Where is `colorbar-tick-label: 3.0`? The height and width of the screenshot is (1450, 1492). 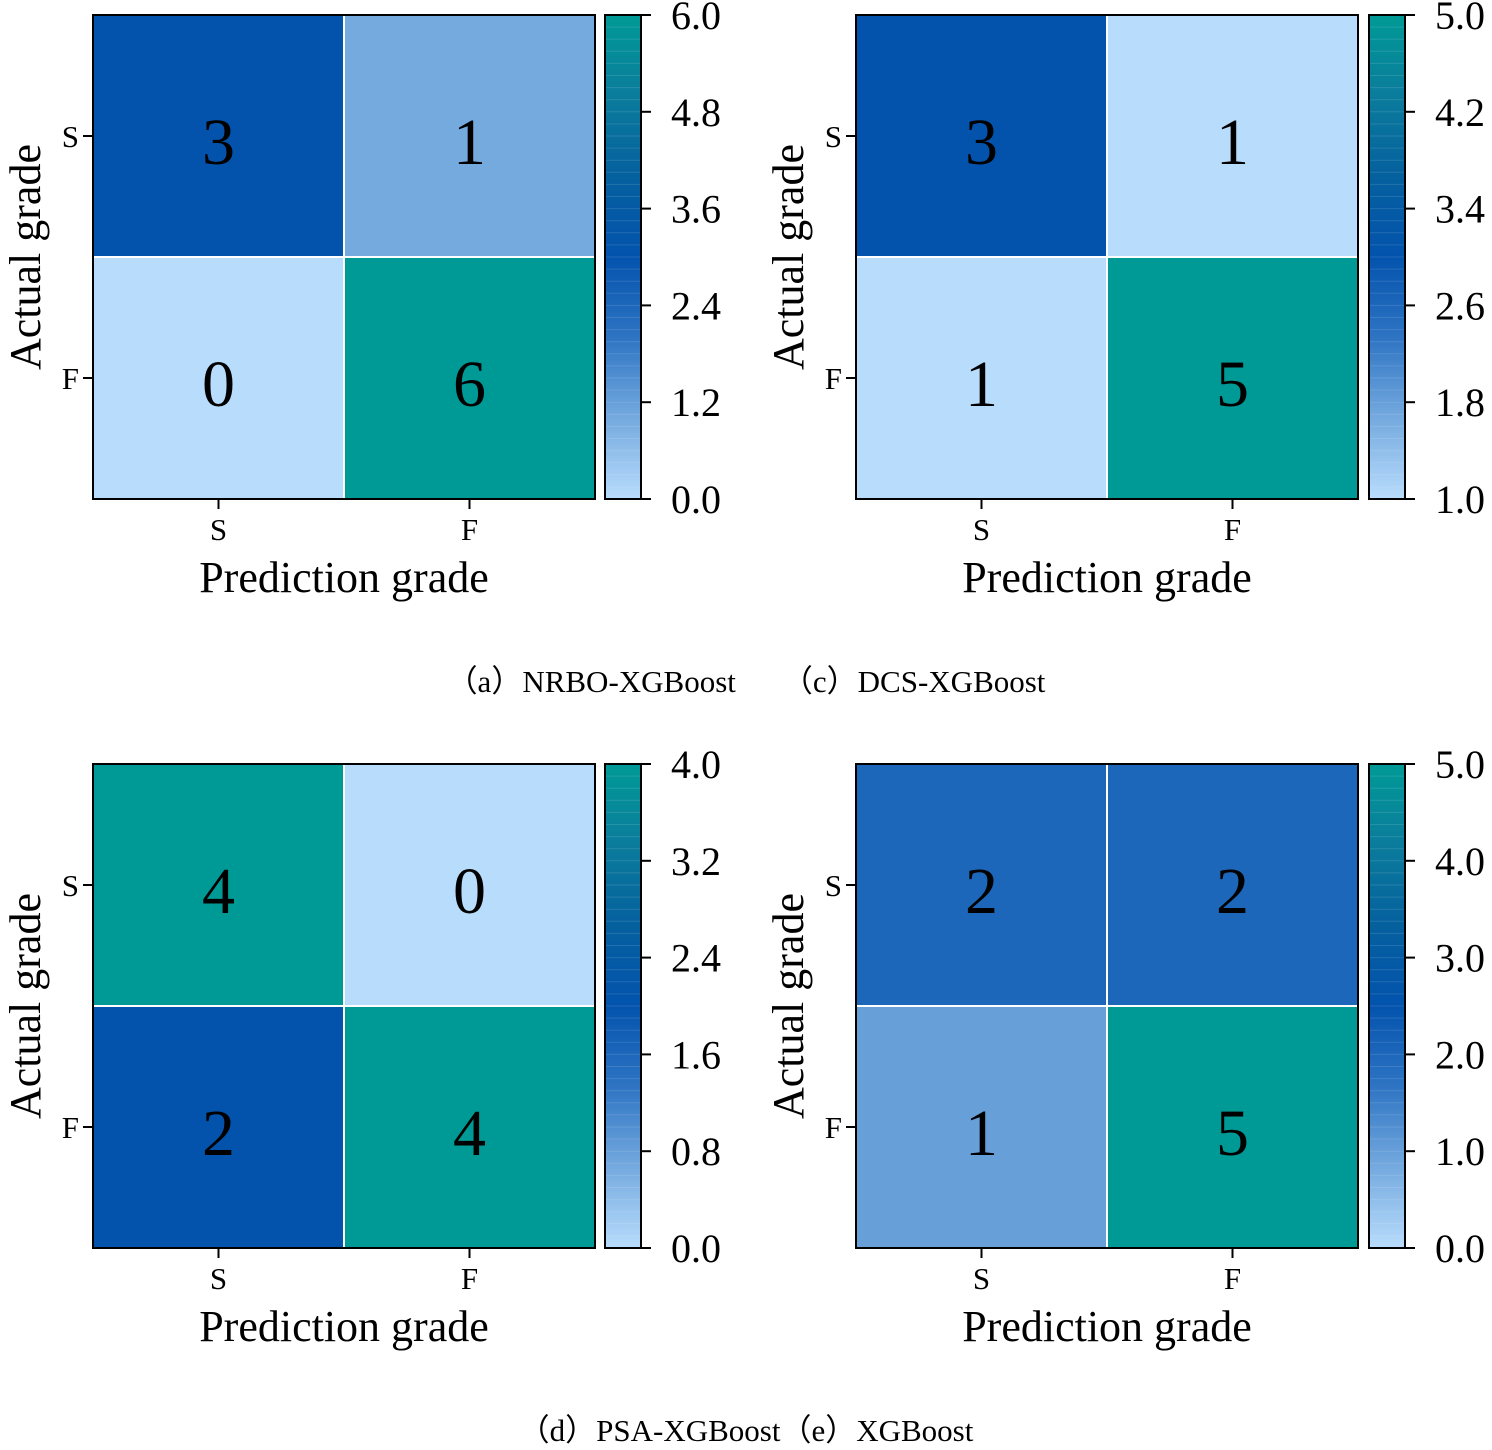 colorbar-tick-label: 3.0 is located at coordinates (1460, 958).